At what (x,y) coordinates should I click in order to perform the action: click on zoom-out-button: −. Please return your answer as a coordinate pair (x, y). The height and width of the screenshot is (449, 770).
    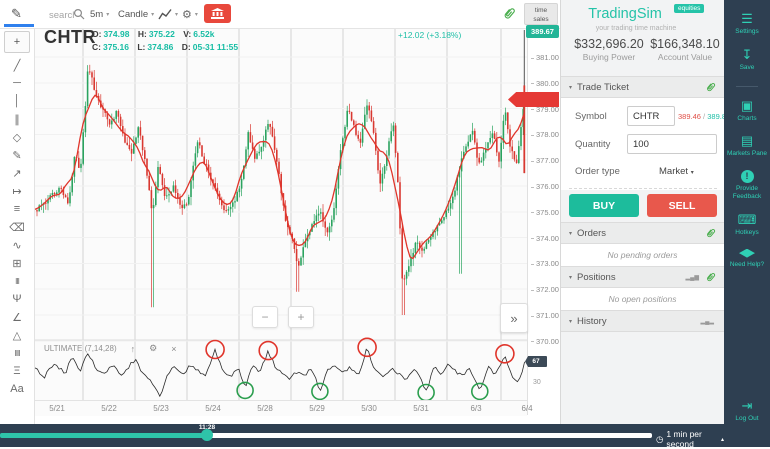
    Looking at the image, I should click on (265, 317).